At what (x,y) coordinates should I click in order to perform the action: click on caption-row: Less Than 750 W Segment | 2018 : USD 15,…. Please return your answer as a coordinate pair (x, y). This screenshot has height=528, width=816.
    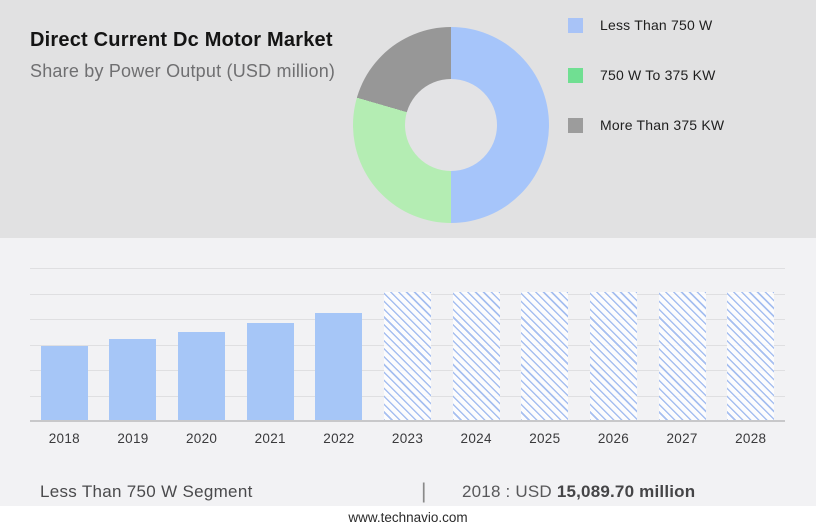
    Looking at the image, I should click on (408, 493).